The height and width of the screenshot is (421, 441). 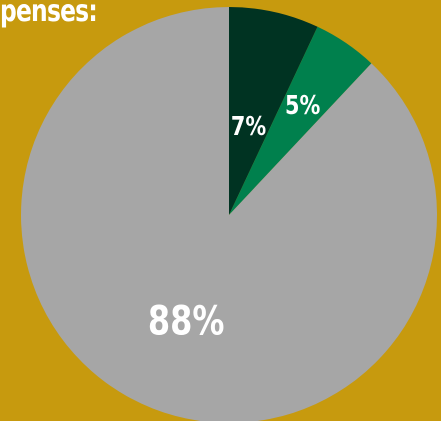 What do you see at coordinates (49, 14) in the screenshot?
I see `chart-title: penses:` at bounding box center [49, 14].